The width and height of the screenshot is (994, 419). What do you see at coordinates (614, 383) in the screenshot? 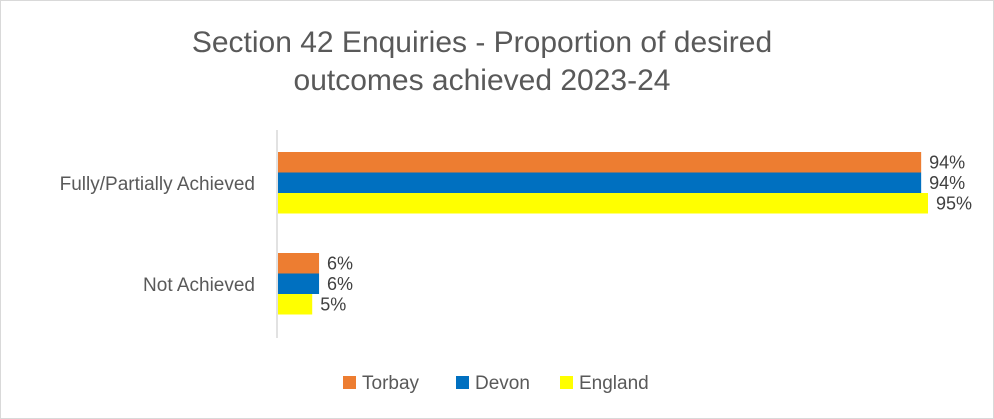
I see `legend-label-england: England` at bounding box center [614, 383].